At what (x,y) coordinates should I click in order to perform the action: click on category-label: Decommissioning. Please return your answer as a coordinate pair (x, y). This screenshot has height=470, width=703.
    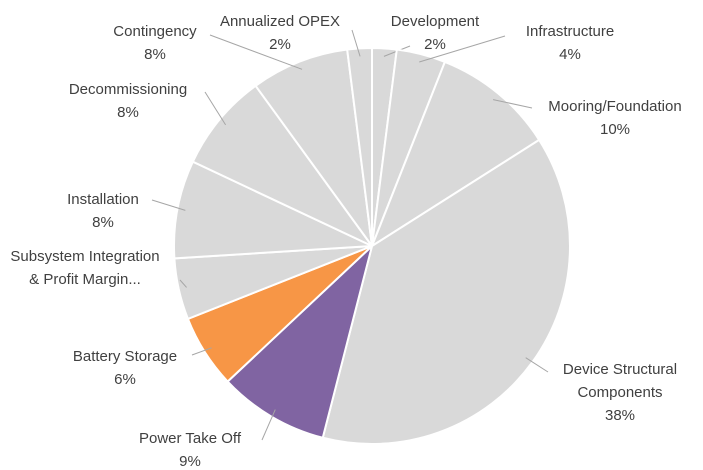
    Looking at the image, I should click on (128, 89).